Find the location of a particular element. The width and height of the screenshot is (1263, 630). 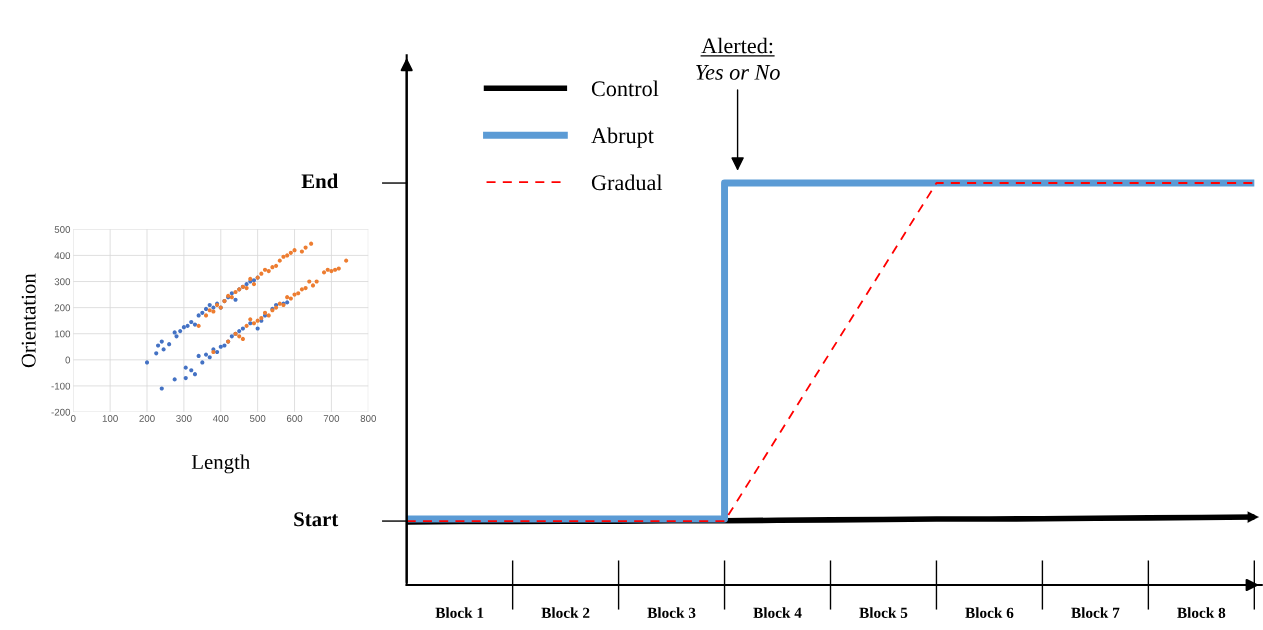

x-axis-title: Length is located at coordinates (220, 464).